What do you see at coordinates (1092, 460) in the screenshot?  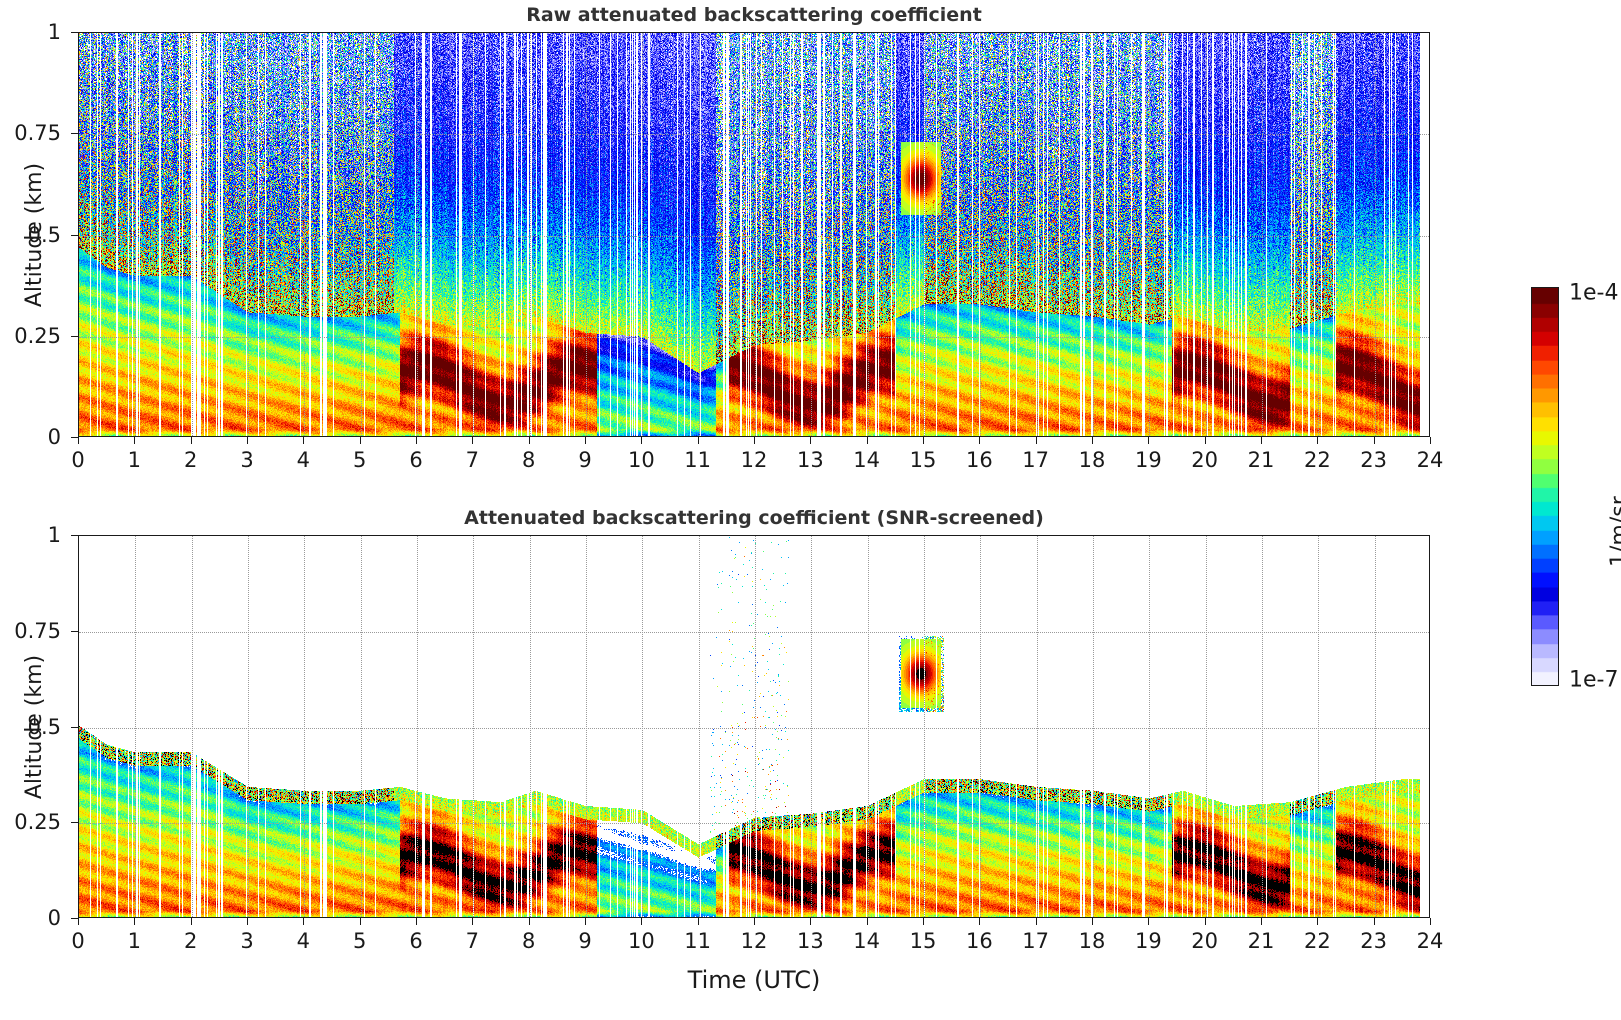 I see `x-tick-label: 18` at bounding box center [1092, 460].